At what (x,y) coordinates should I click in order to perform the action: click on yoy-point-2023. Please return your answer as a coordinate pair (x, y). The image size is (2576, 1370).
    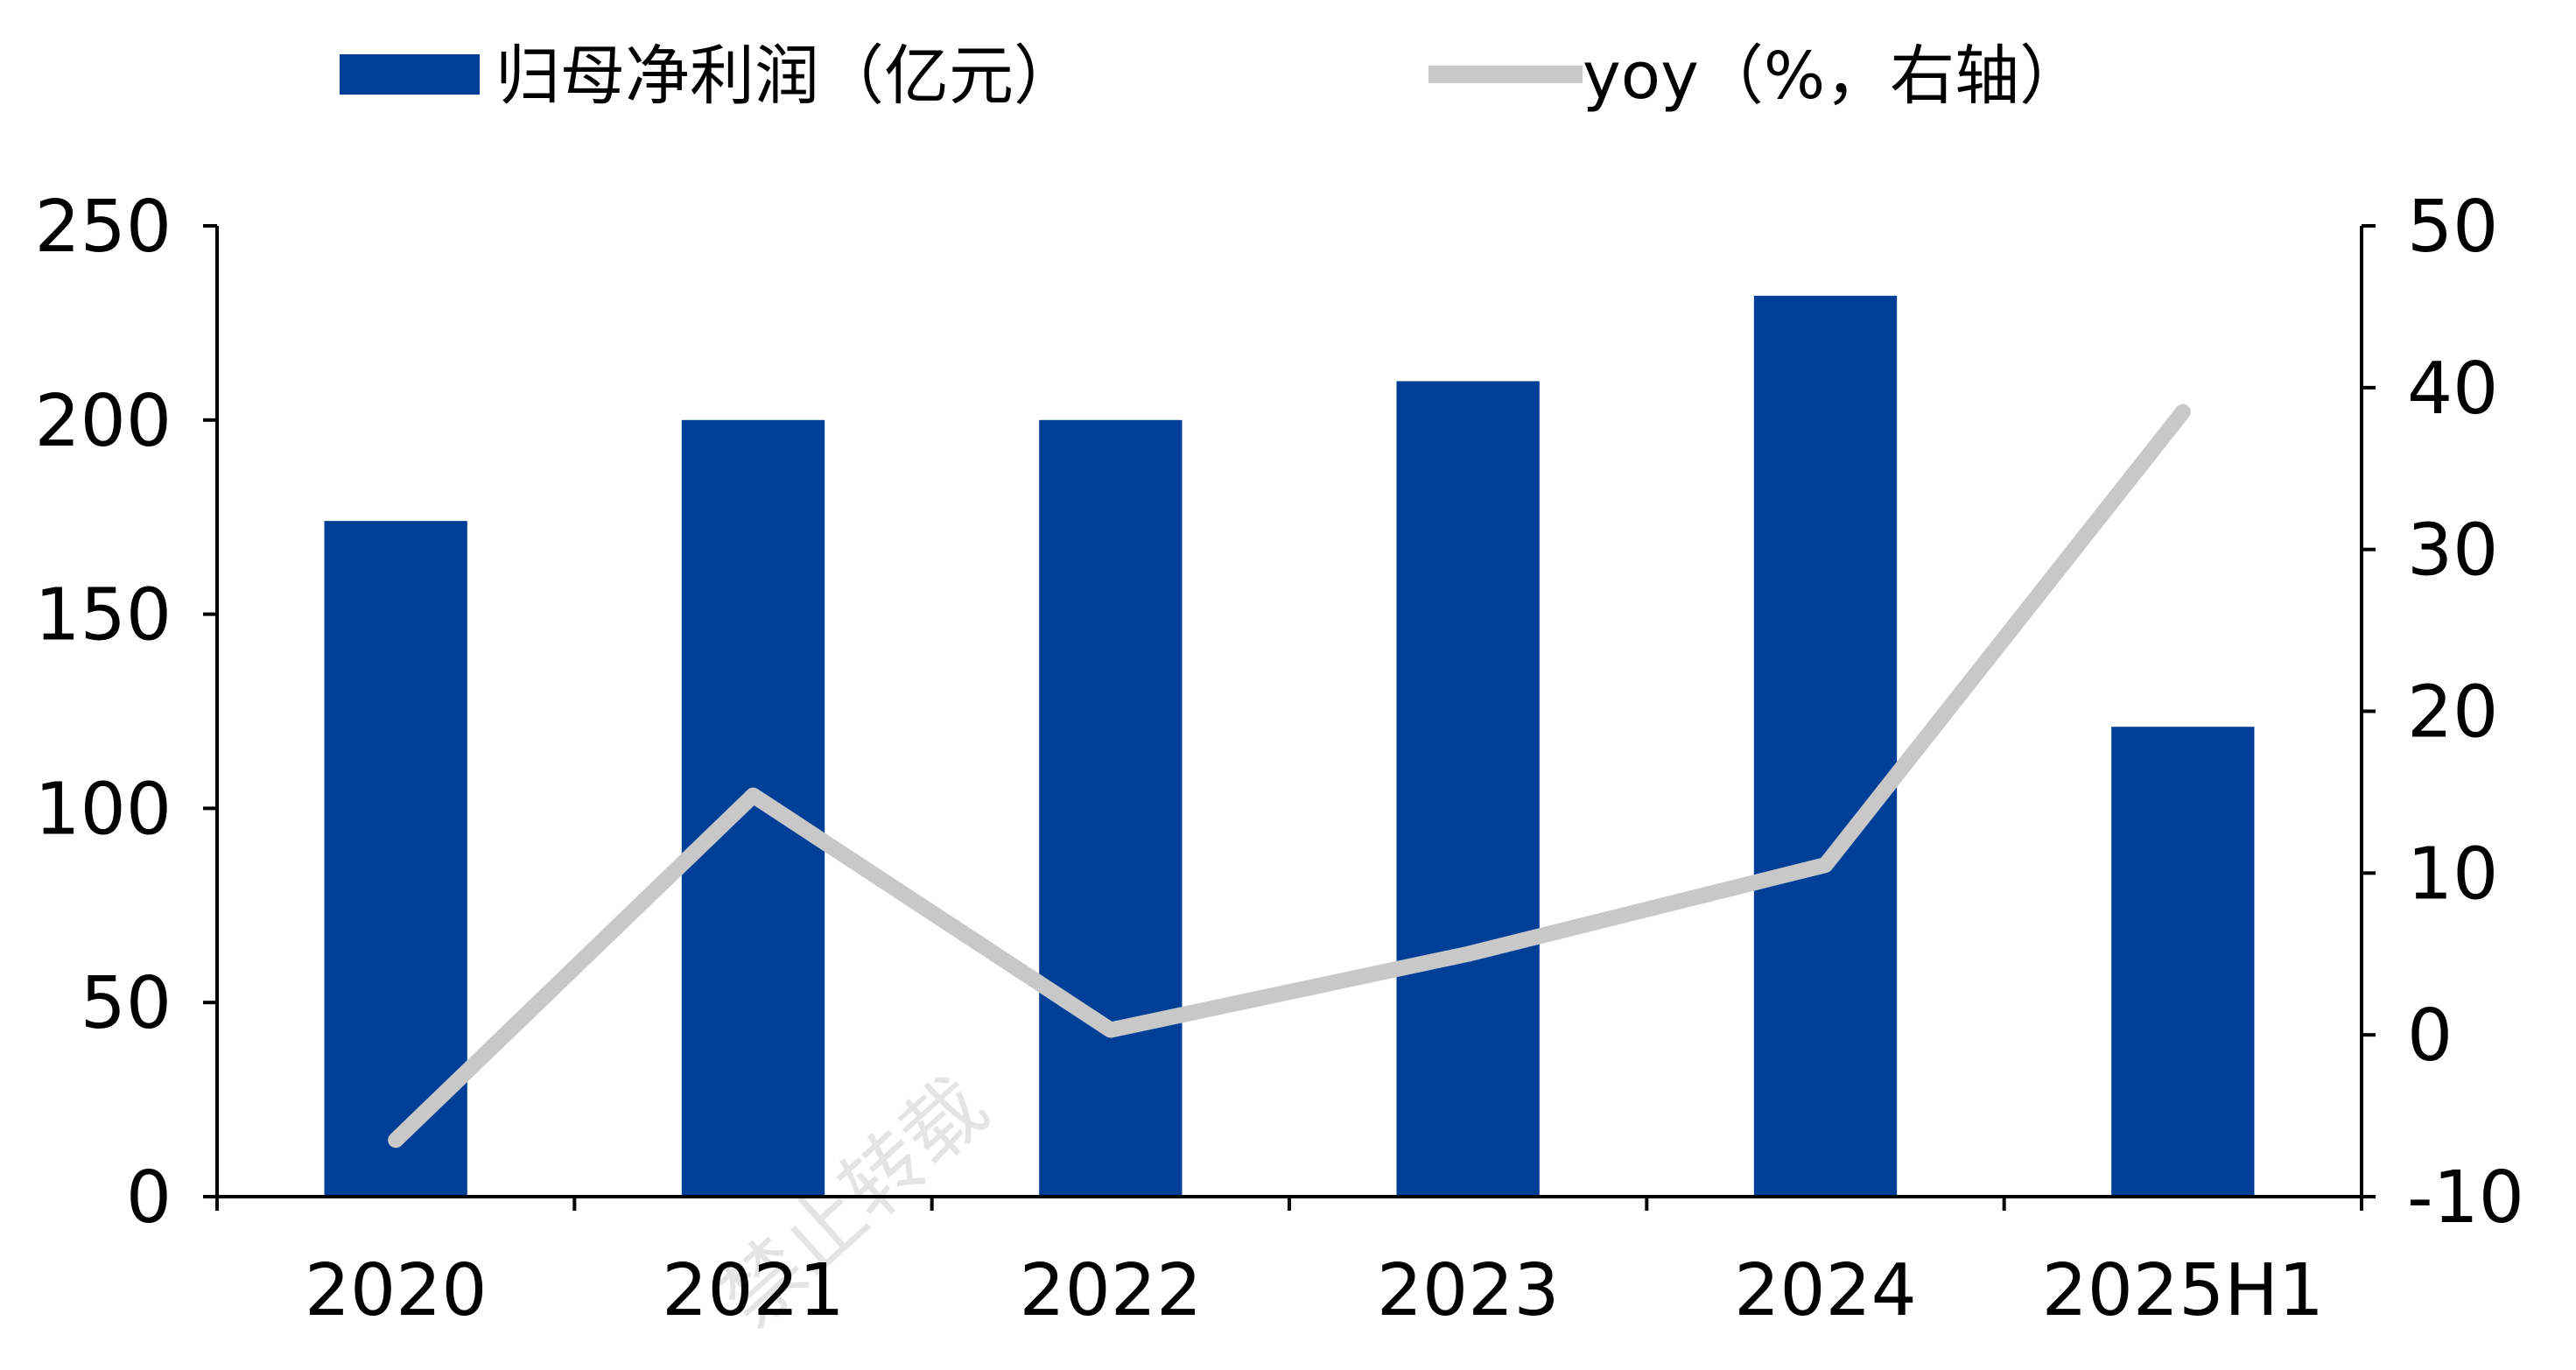
    Looking at the image, I should click on (1469, 954).